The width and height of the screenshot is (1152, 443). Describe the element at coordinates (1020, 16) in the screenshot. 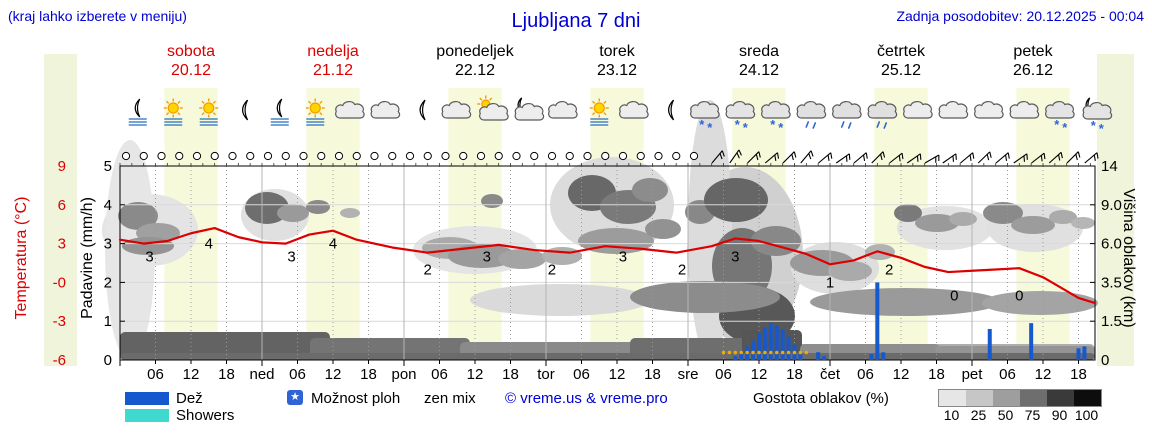

I see `last-update-text: Zadnja posodobitev: 20.12.2025 - 00:04` at that location.